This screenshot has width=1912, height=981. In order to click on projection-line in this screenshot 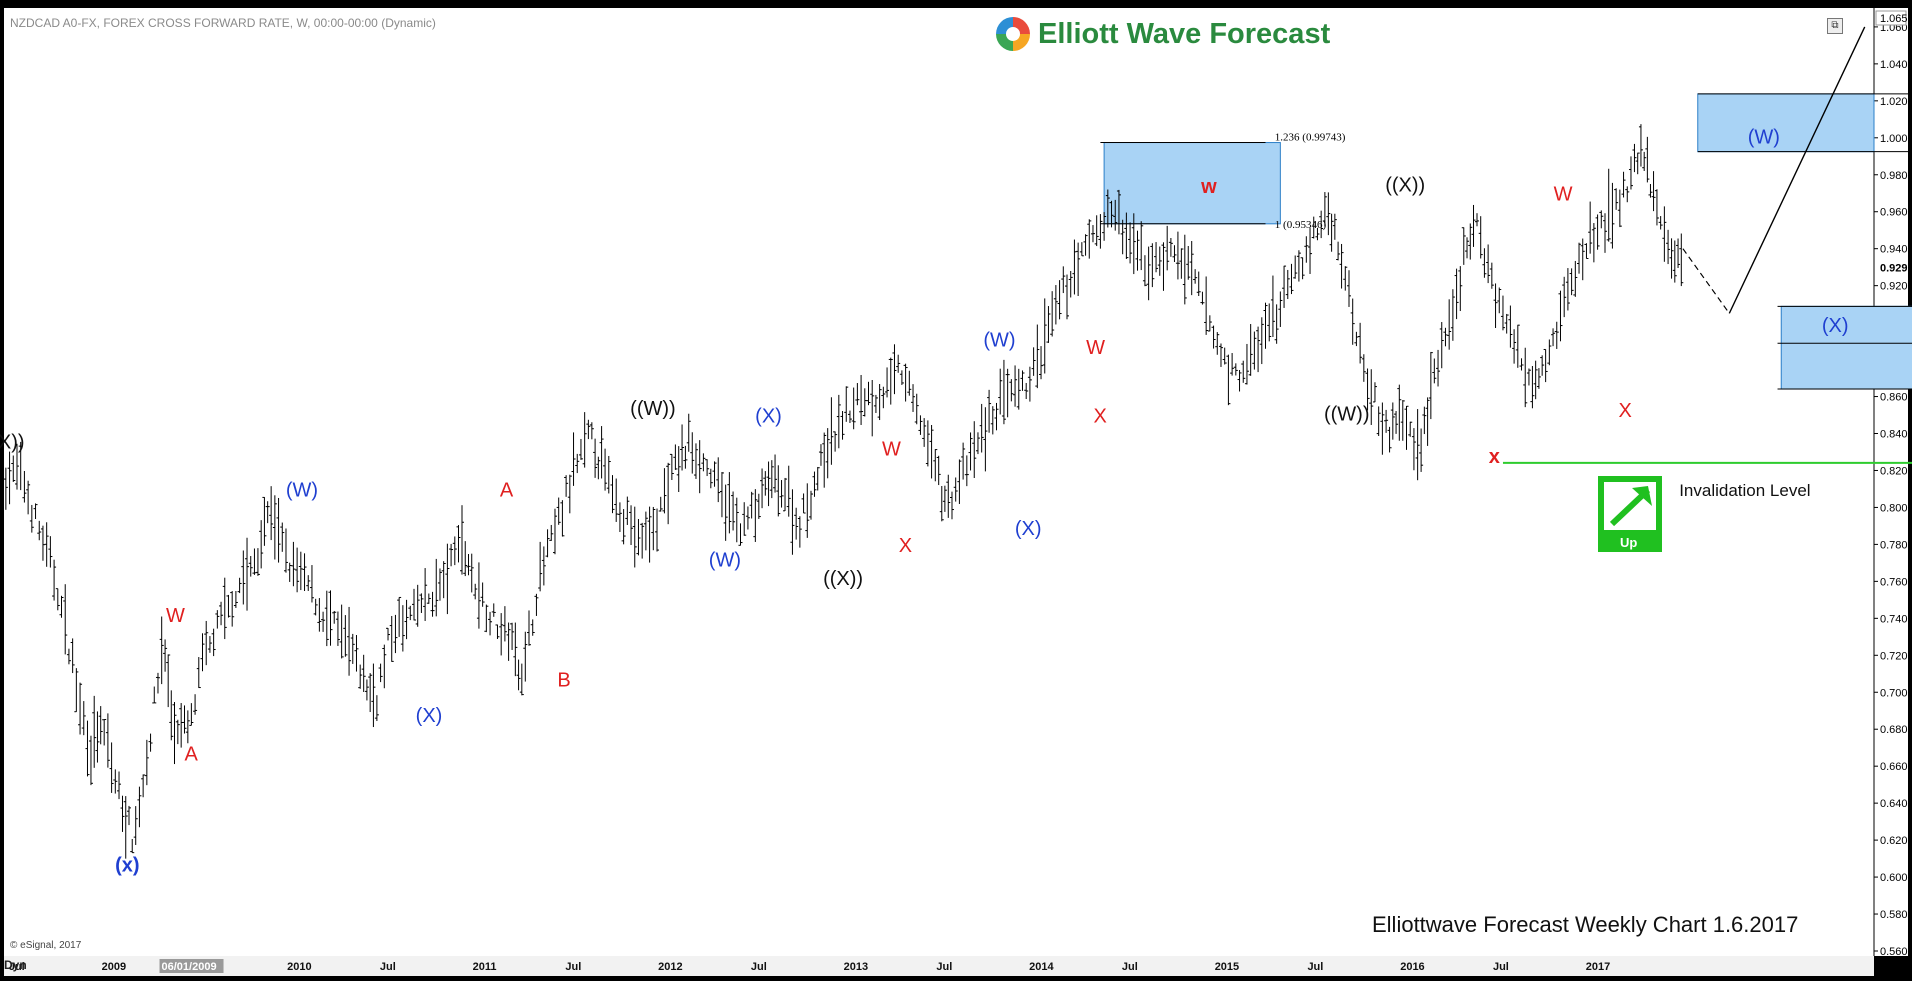, I will do `click(1797, 170)`.